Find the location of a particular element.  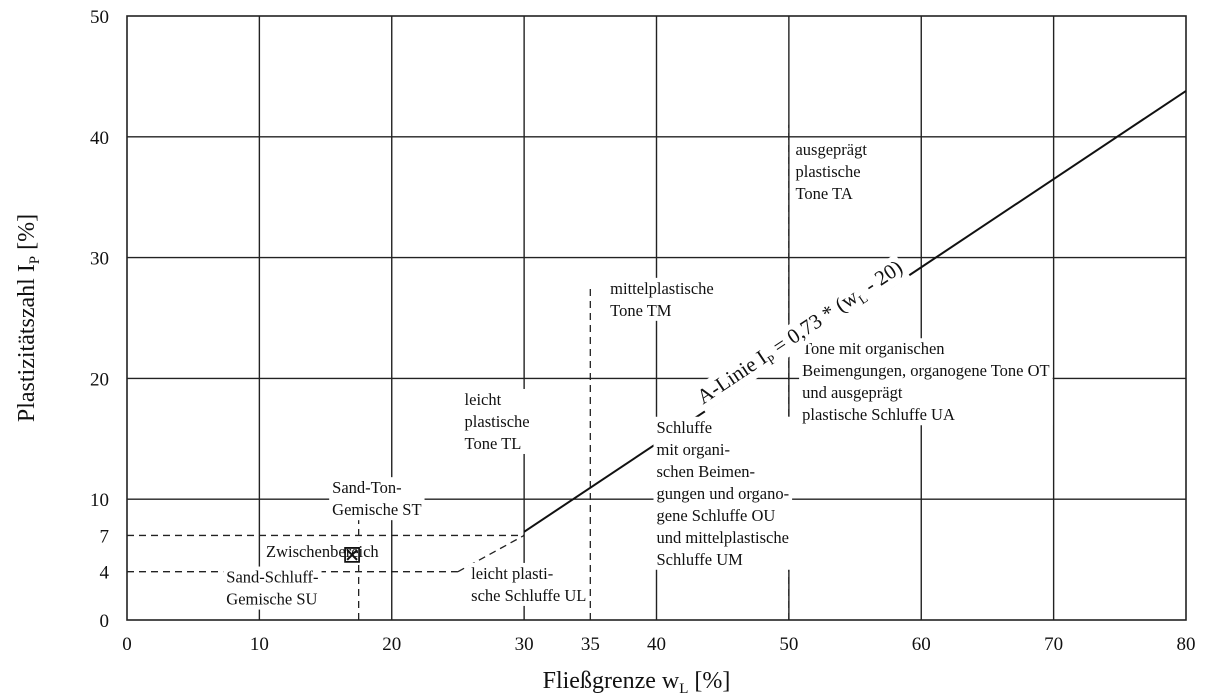

region-label: ausgeprägt plastische Tone TA is located at coordinates (831, 171).